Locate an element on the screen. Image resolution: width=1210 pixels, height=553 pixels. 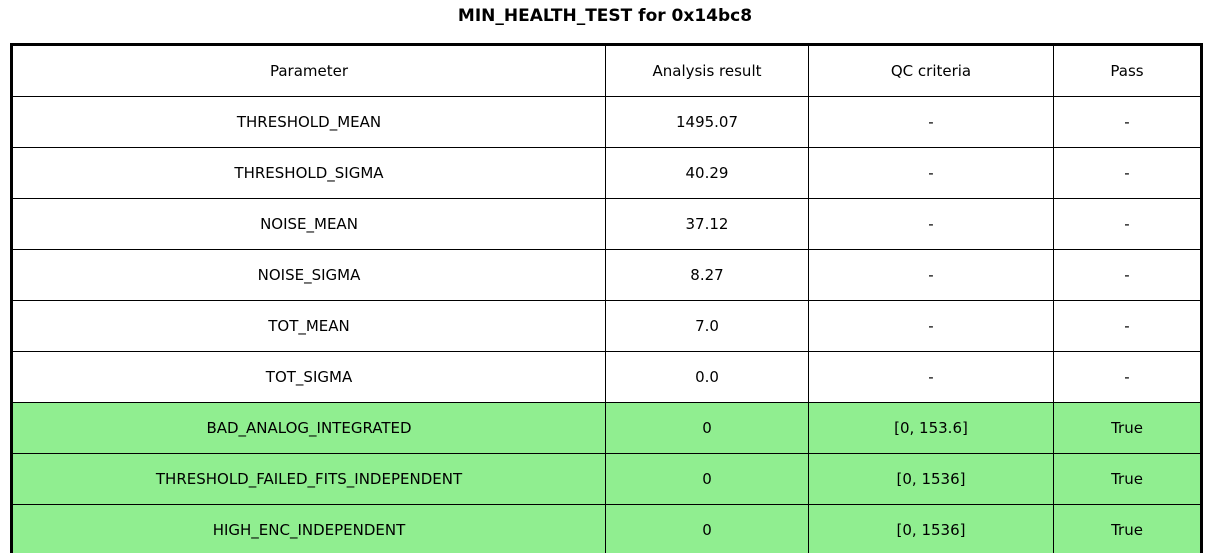
result-cell: 7.0 is located at coordinates (707, 326).